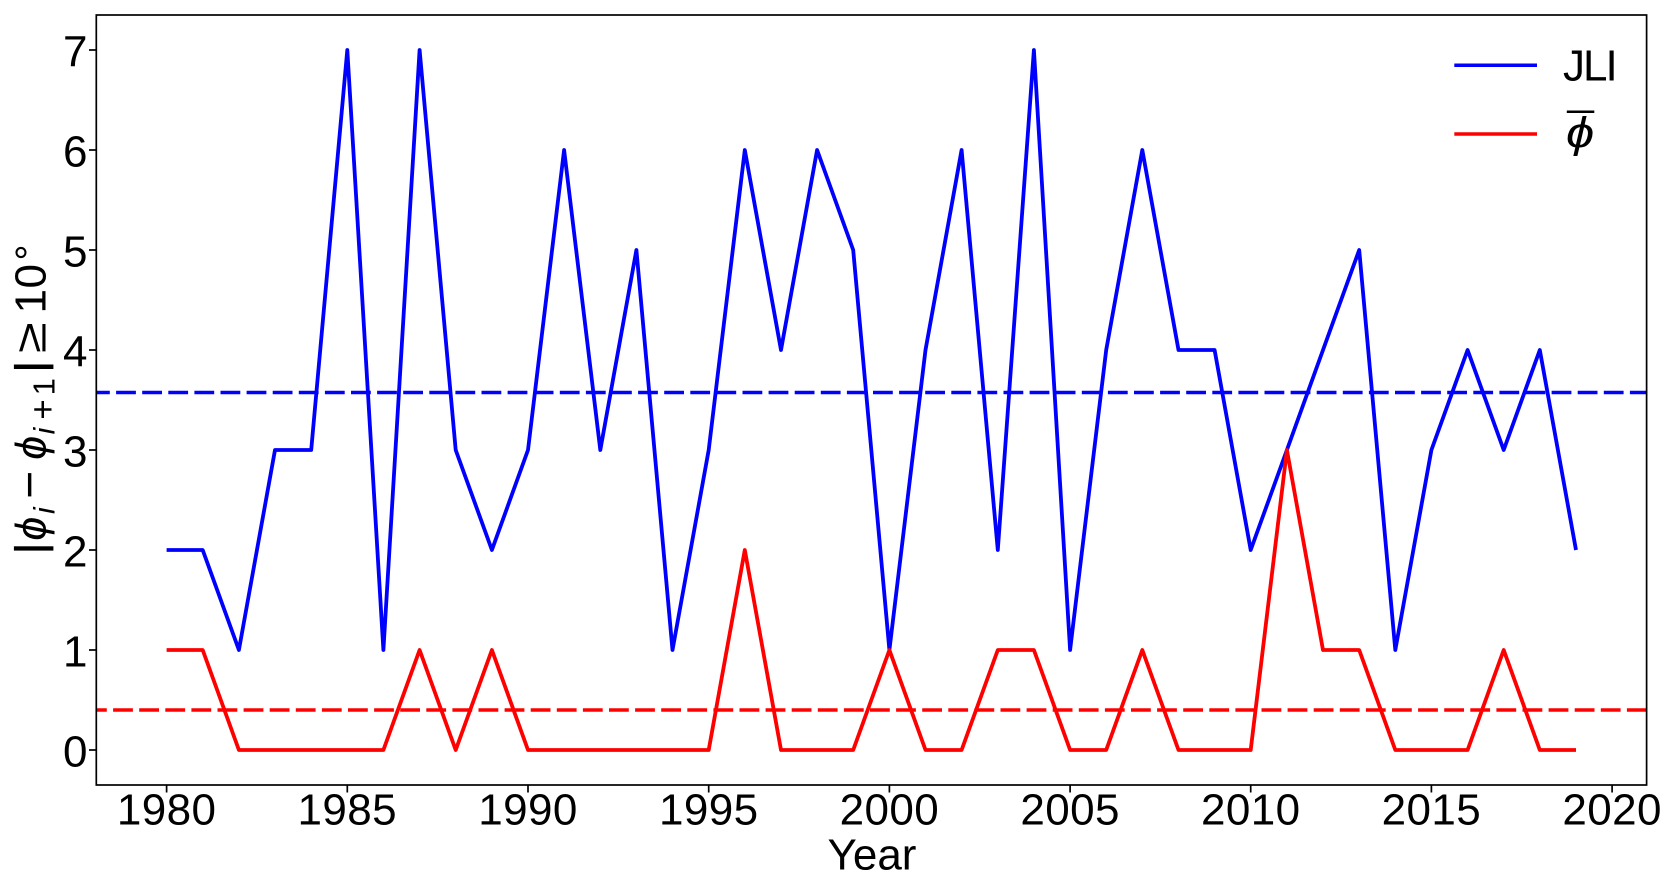  I want to click on svg-text: 2015, so click(1431, 810).